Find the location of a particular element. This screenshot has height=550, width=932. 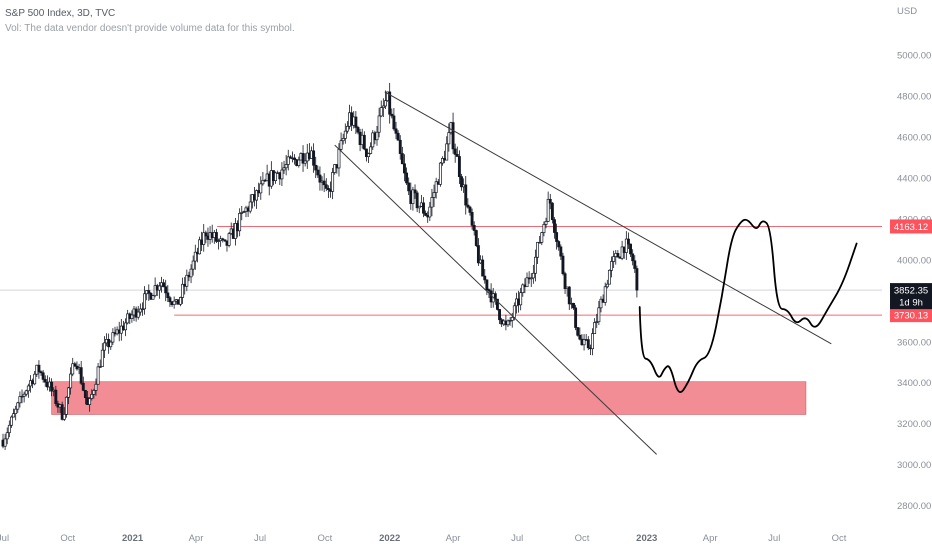

price-tick-4600: 4600.00 is located at coordinates (914, 137).